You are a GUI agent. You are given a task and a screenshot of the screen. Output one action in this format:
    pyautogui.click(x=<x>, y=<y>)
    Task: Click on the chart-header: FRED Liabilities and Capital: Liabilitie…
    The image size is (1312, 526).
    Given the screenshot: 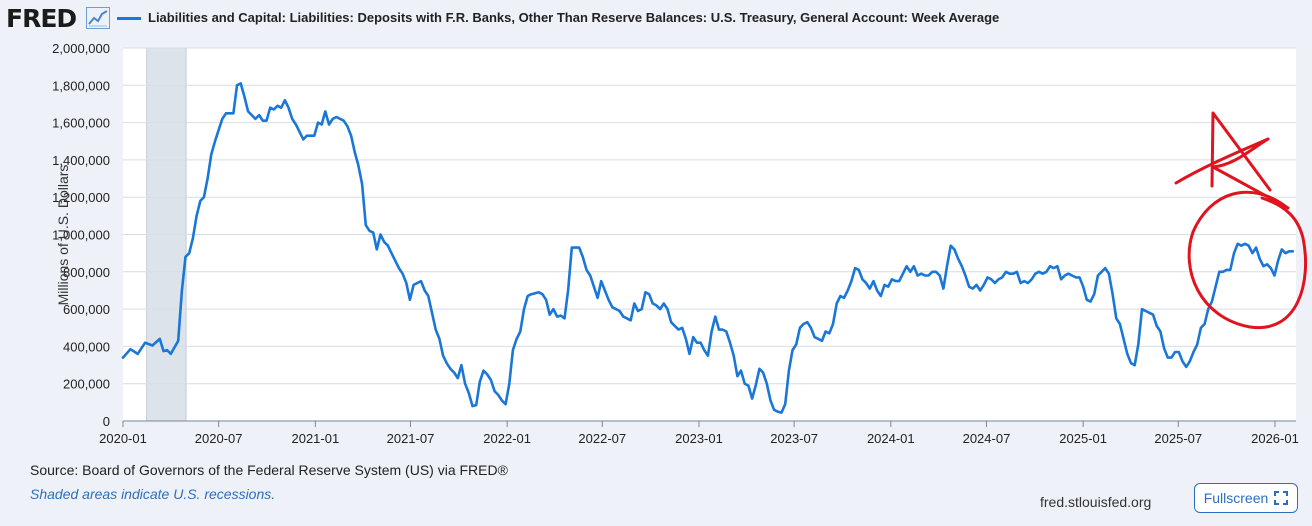 What is the action you would take?
    pyautogui.click(x=656, y=19)
    